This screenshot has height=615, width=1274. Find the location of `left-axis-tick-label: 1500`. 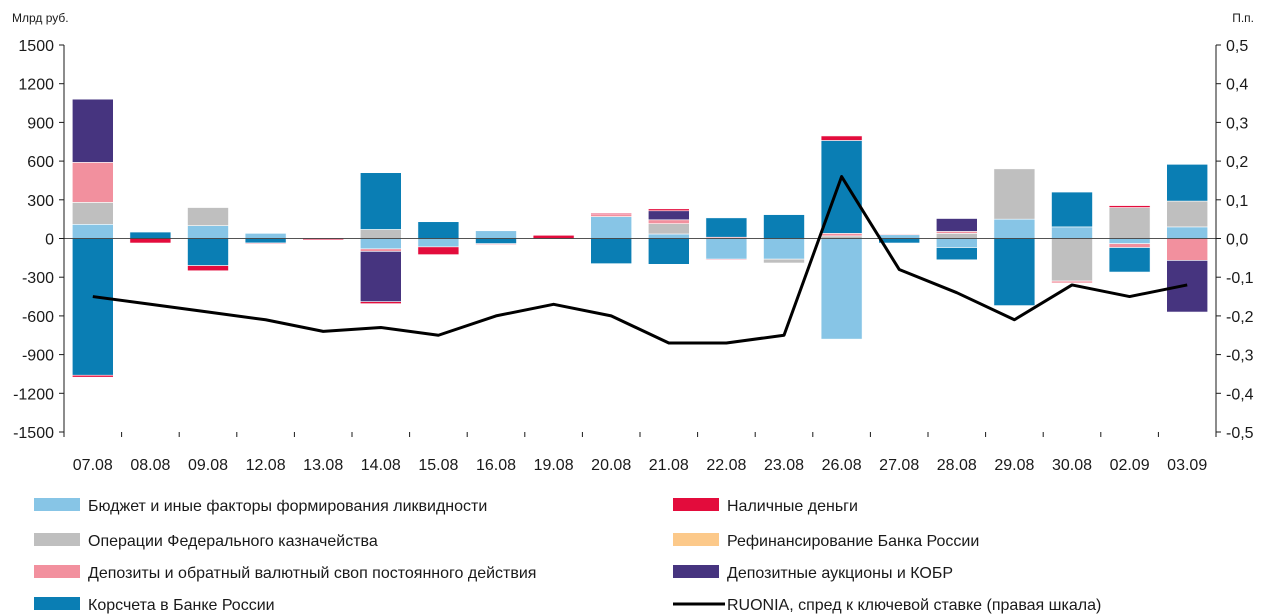

left-axis-tick-label: 1500 is located at coordinates (36, 46).